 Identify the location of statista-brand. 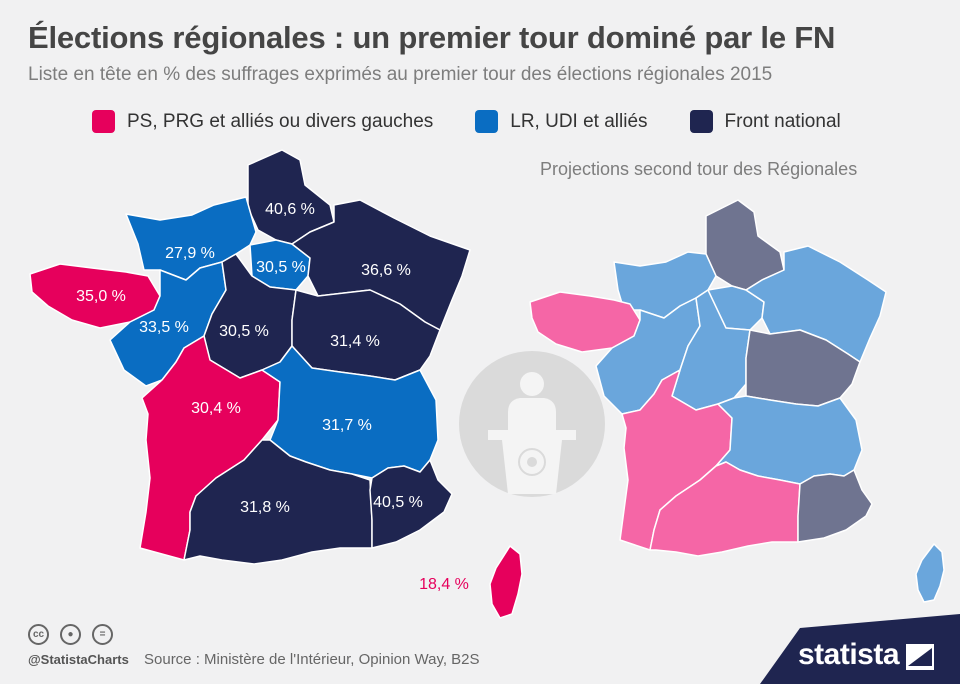
(860, 649).